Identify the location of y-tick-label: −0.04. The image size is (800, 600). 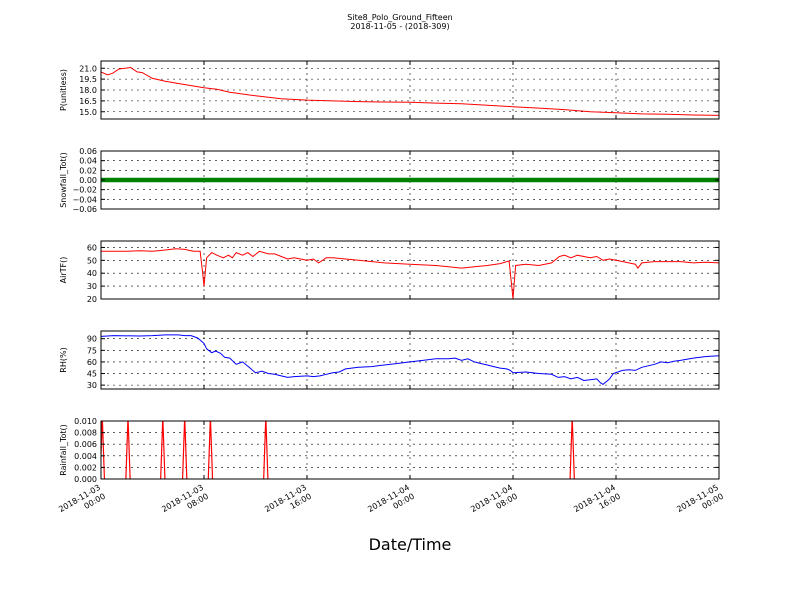
(84, 199).